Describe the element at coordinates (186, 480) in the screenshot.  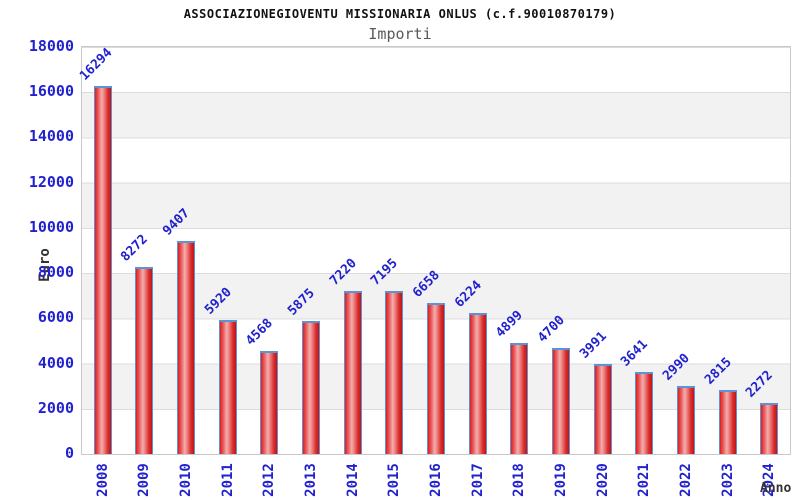
I see `x-tick-label-2010: 2010` at that location.